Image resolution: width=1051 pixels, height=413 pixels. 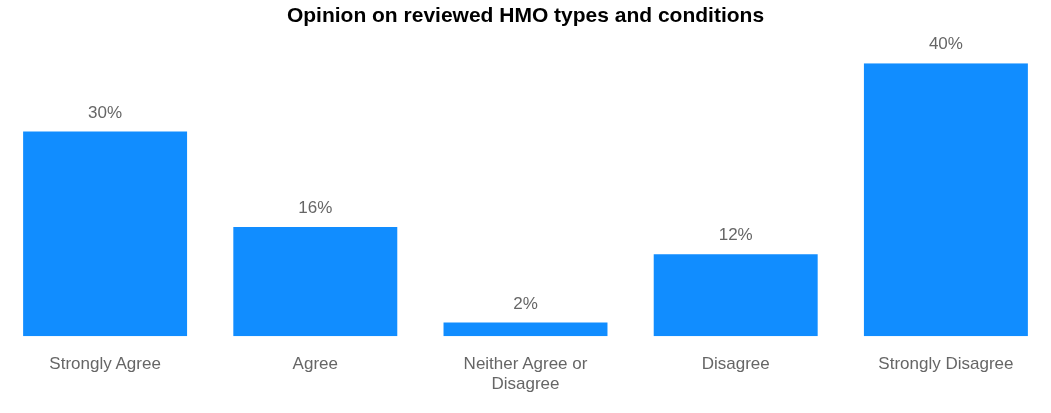 I want to click on x-tick-label: Strongly Disagree, so click(x=946, y=364).